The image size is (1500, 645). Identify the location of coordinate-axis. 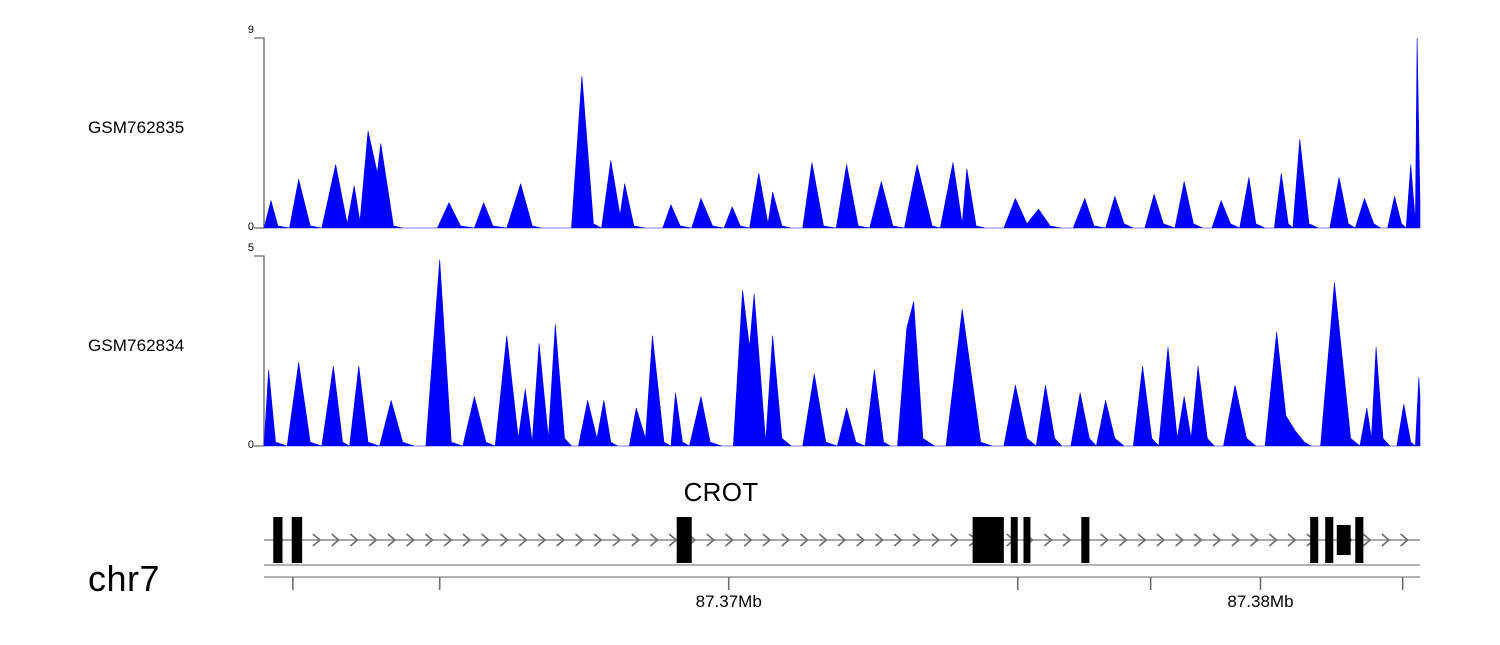
(750, 602).